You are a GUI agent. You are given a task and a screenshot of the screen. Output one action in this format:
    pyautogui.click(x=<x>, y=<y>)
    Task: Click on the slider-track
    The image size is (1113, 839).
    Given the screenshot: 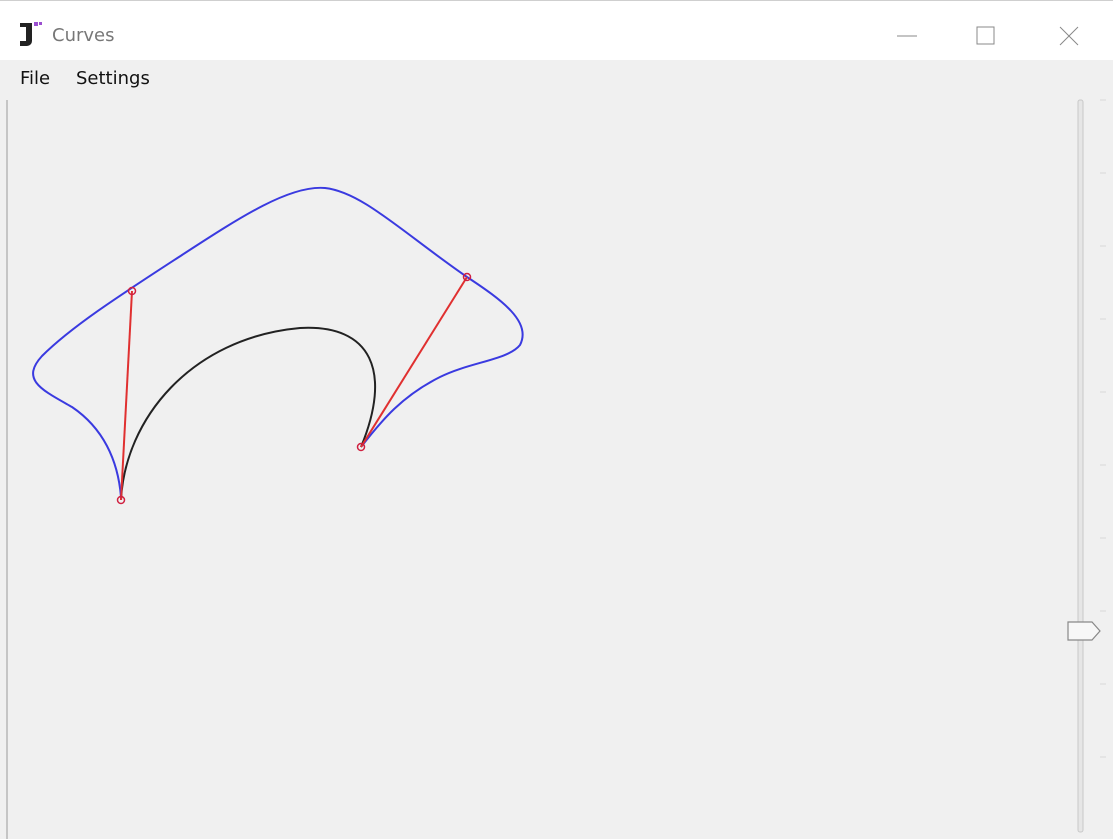 What is the action you would take?
    pyautogui.click(x=1080, y=466)
    